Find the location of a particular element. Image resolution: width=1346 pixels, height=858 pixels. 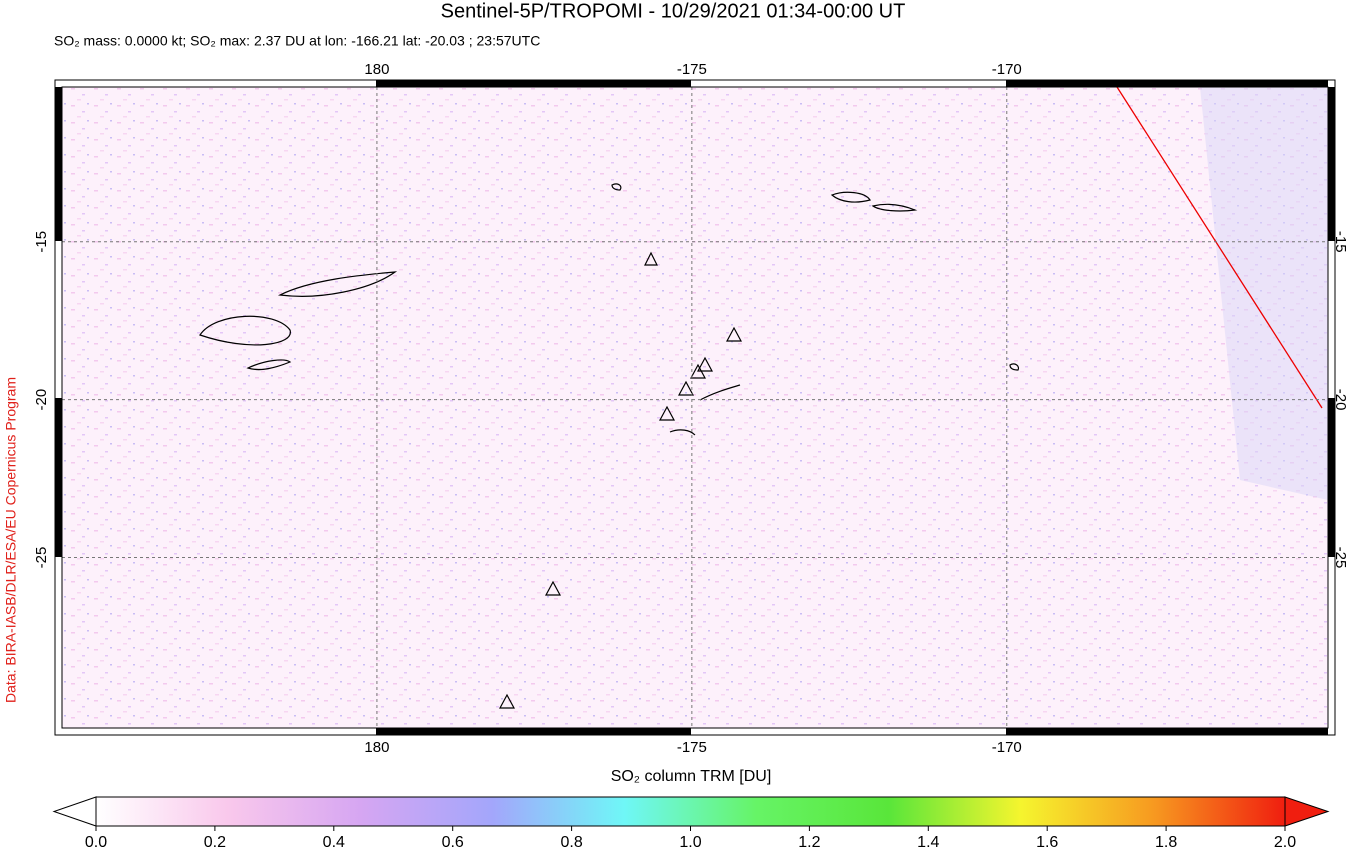

x-tick-label-bottom: -175 is located at coordinates (692, 747).